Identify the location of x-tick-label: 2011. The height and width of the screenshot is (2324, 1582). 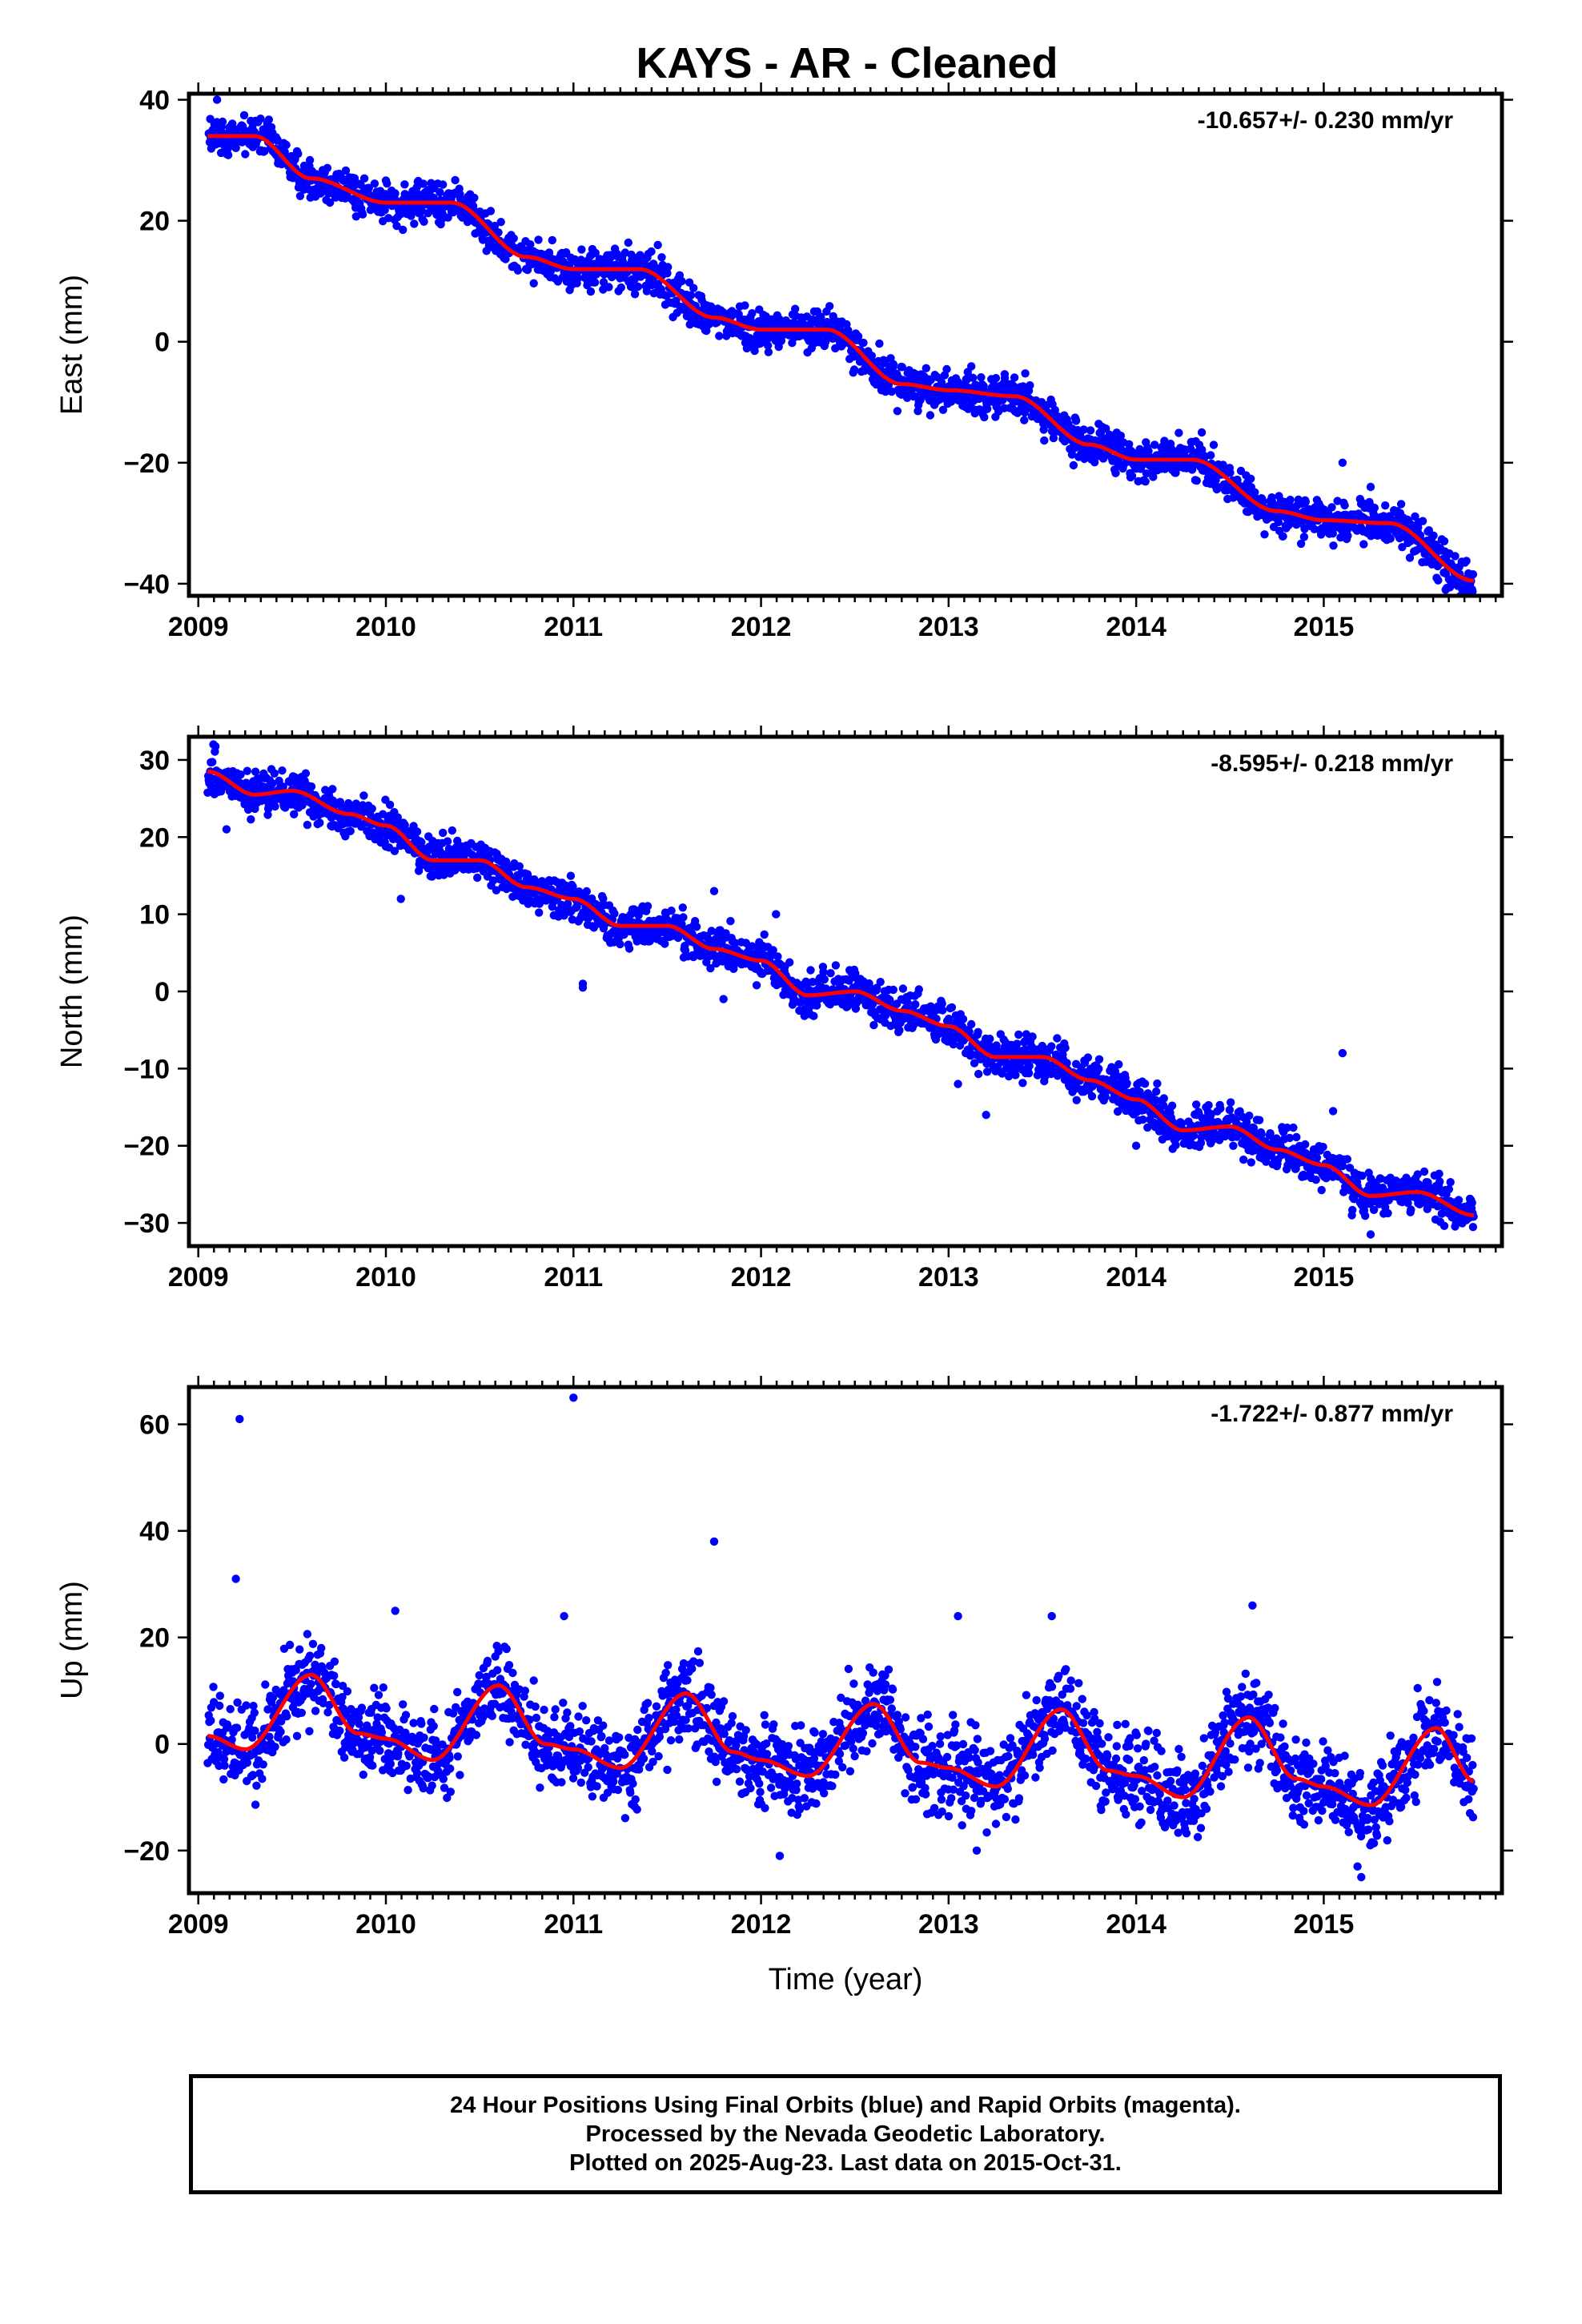
(574, 627).